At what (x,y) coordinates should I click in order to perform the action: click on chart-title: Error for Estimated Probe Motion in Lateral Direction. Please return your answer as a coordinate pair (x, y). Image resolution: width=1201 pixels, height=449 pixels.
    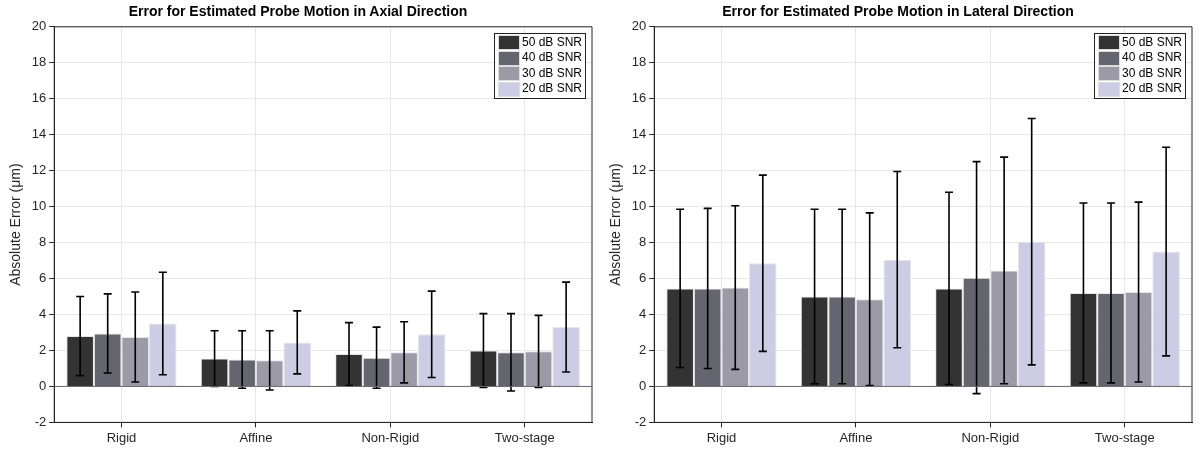
    Looking at the image, I should click on (898, 11).